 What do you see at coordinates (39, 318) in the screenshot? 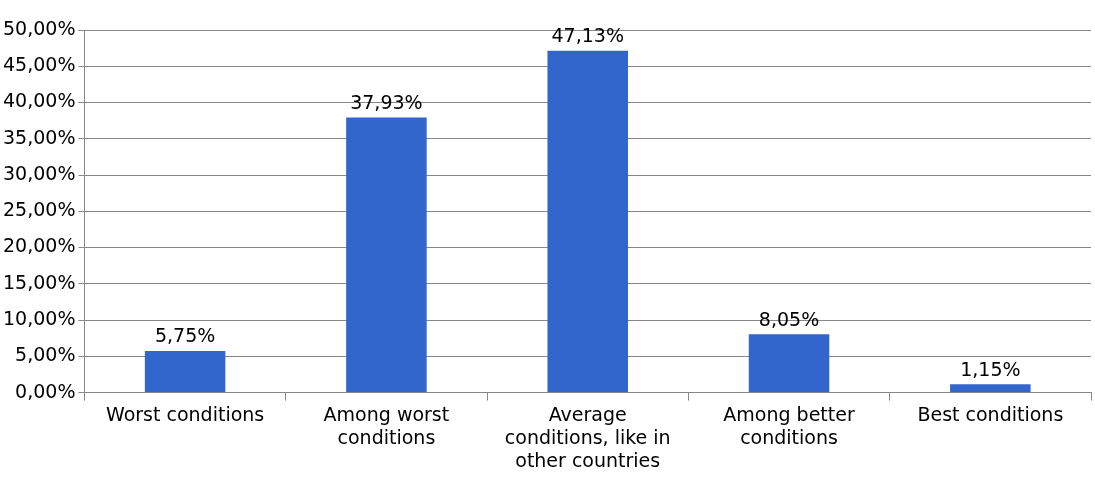
I see `y-tick-label: 10,00%` at bounding box center [39, 318].